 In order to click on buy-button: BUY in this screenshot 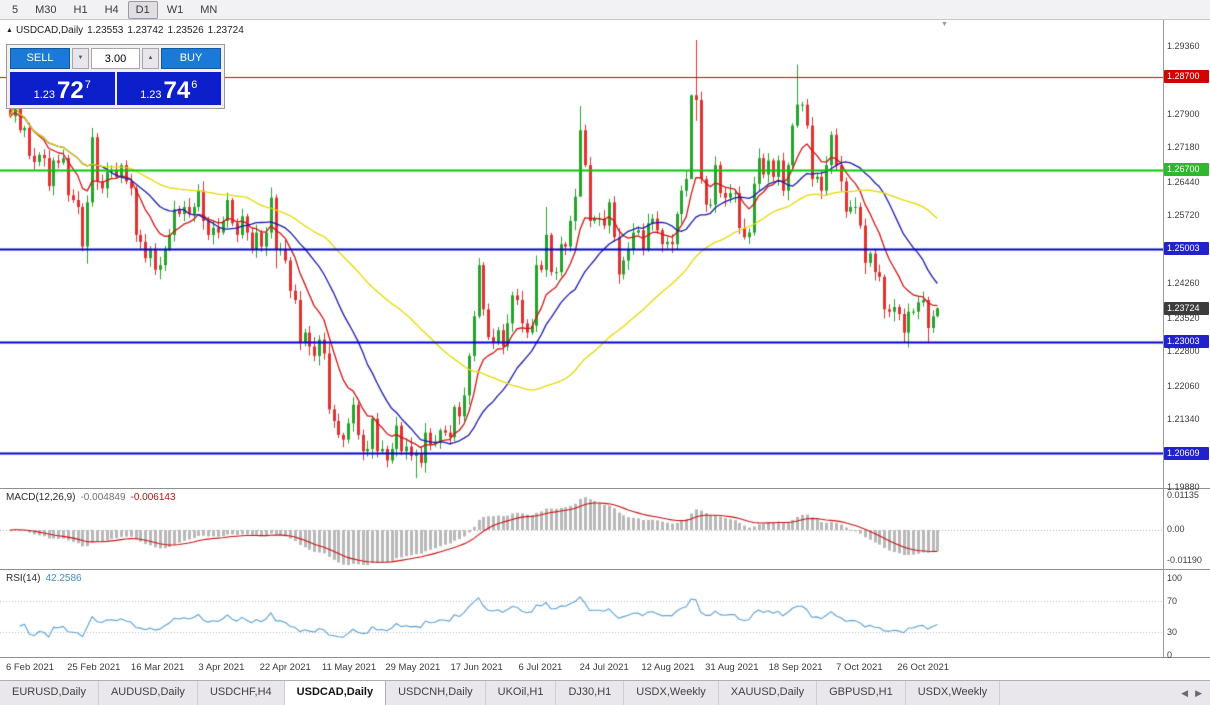, I will do `click(191, 58)`.